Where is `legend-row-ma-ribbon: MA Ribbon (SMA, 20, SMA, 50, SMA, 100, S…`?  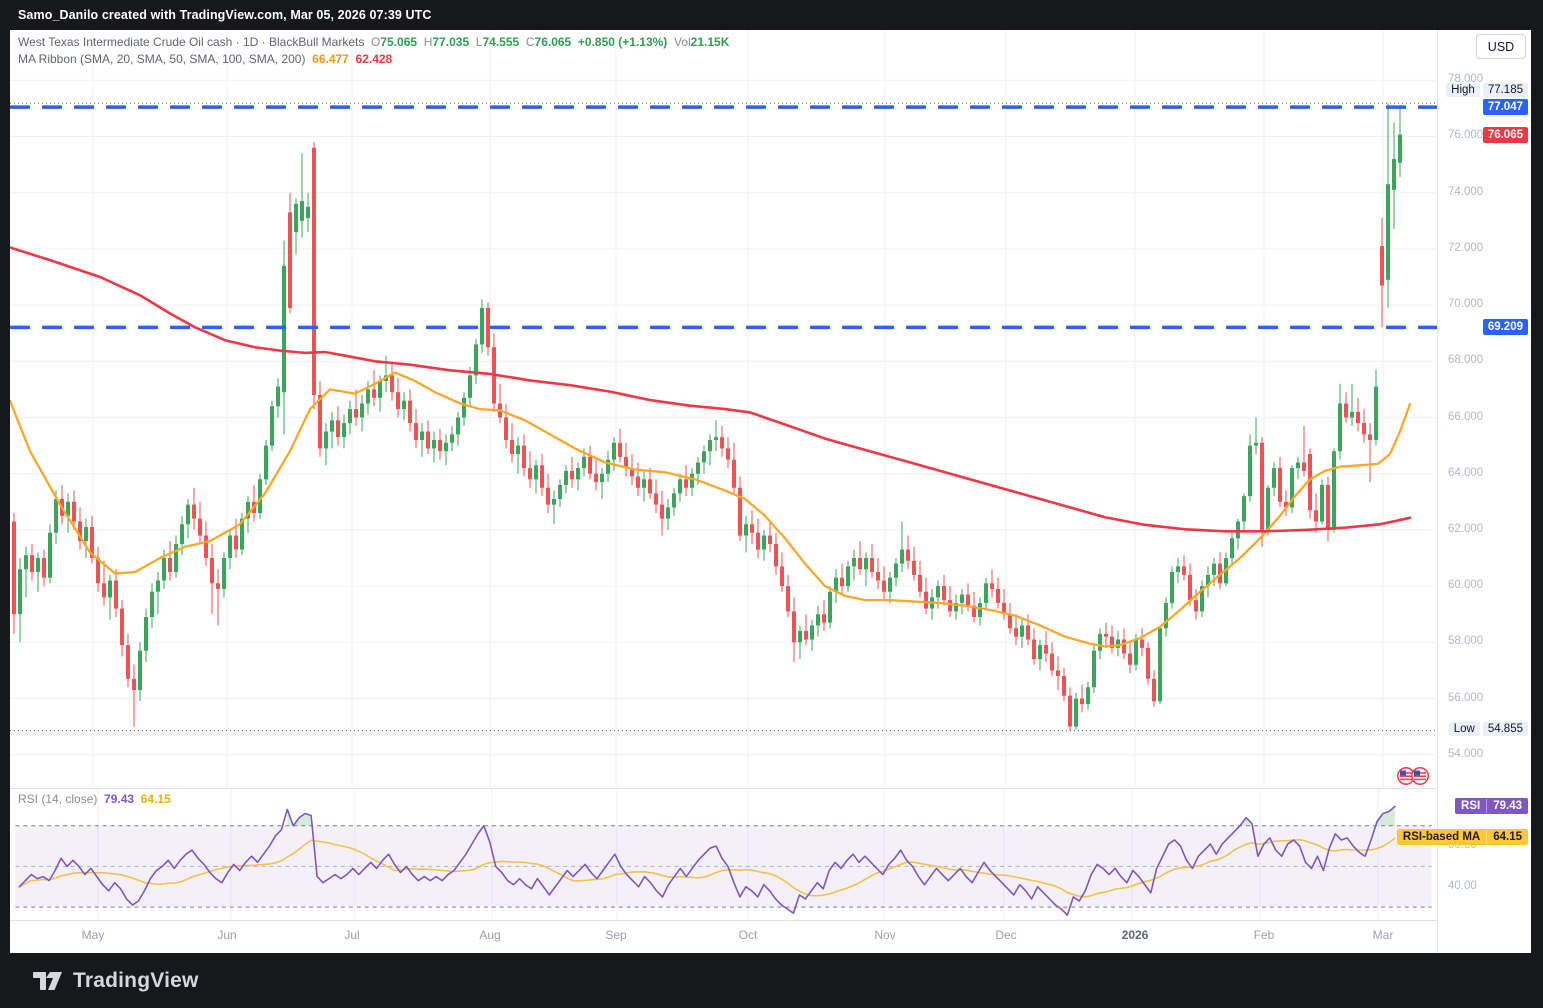 legend-row-ma-ribbon: MA Ribbon (SMA, 20, SMA, 50, SMA, 100, S… is located at coordinates (373, 59).